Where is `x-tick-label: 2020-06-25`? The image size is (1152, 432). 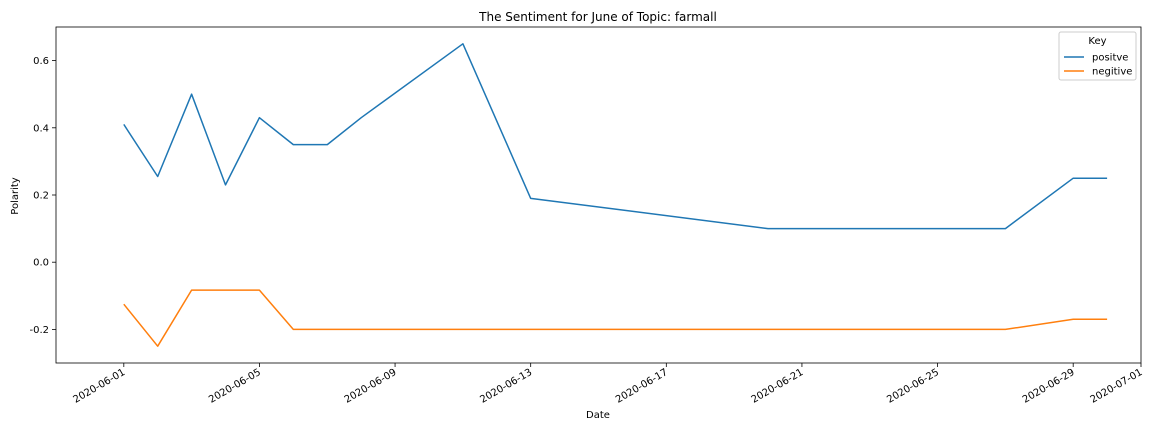
x-tick-label: 2020-06-25 is located at coordinates (913, 386).